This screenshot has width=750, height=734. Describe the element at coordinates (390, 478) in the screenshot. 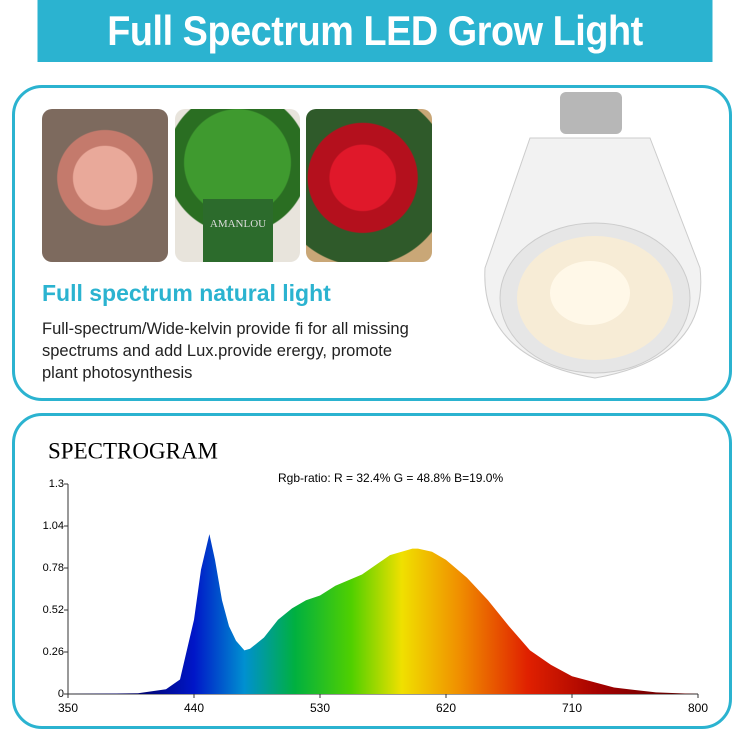

I see `annotation: Rgb-ratio: R = 32.4% G = 48.8% B=19.0%` at that location.